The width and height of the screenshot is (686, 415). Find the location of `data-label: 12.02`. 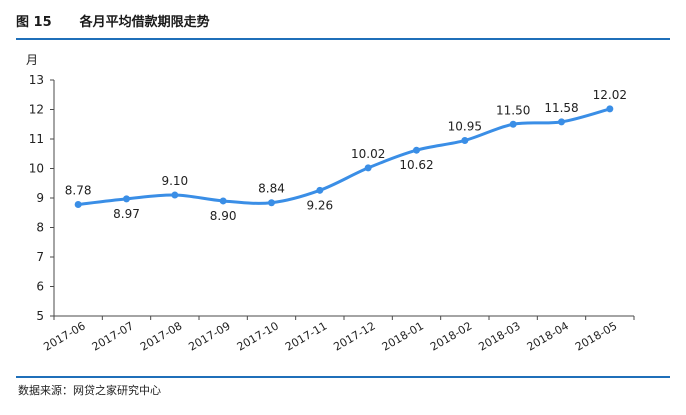

data-label: 12.02 is located at coordinates (610, 95).